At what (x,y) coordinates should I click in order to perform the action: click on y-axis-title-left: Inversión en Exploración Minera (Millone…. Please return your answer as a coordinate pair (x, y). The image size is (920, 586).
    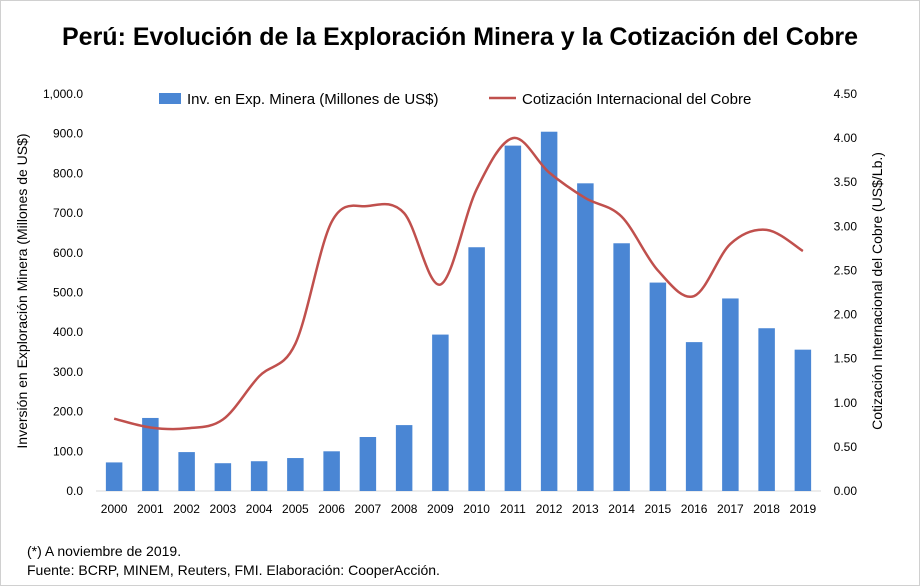
    Looking at the image, I should click on (22, 290).